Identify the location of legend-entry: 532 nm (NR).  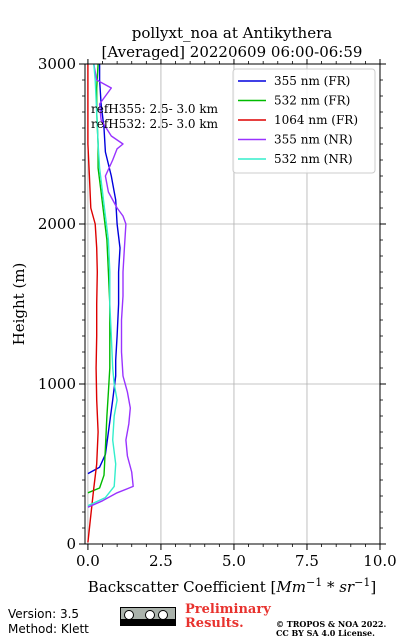
(313, 159).